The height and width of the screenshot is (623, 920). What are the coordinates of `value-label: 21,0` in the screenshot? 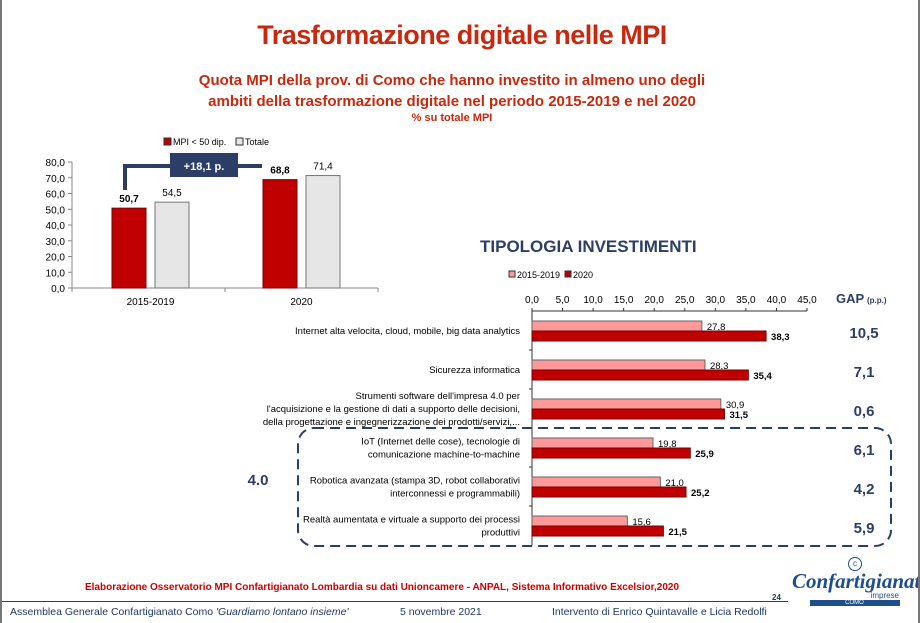 It's located at (674, 483).